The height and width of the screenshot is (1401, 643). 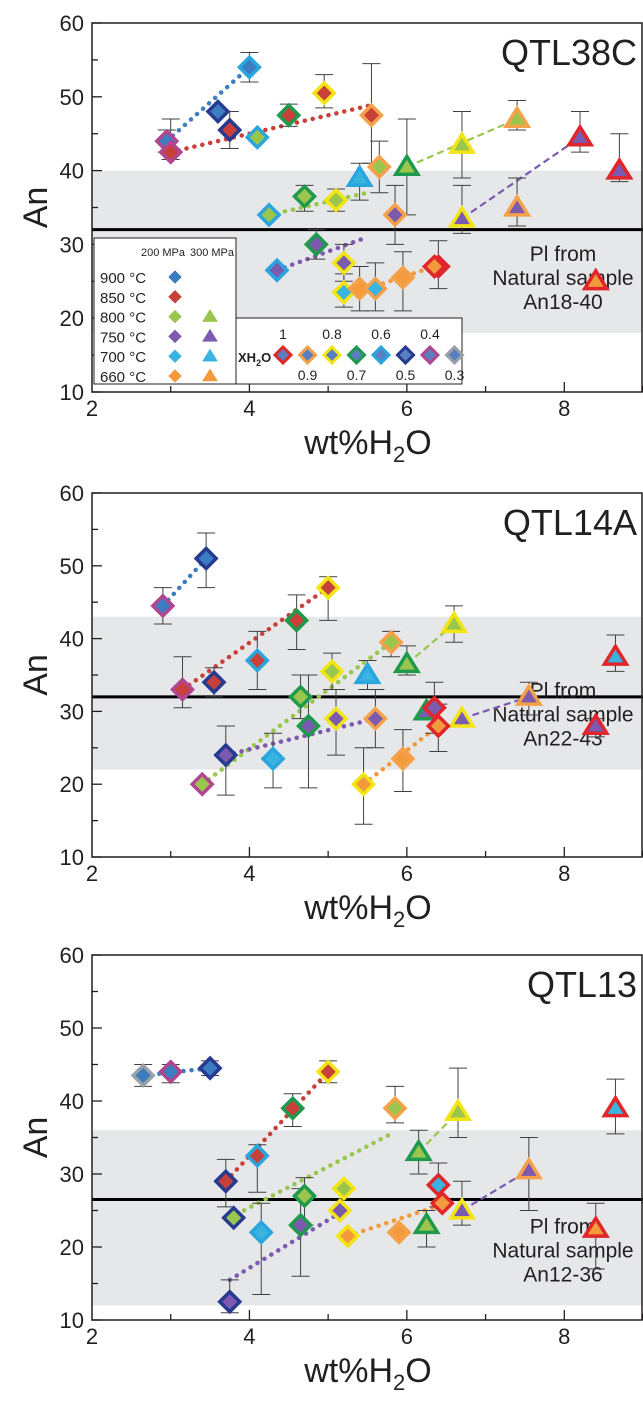 What do you see at coordinates (212, 253) in the screenshot?
I see `legend-header: 300 MPa` at bounding box center [212, 253].